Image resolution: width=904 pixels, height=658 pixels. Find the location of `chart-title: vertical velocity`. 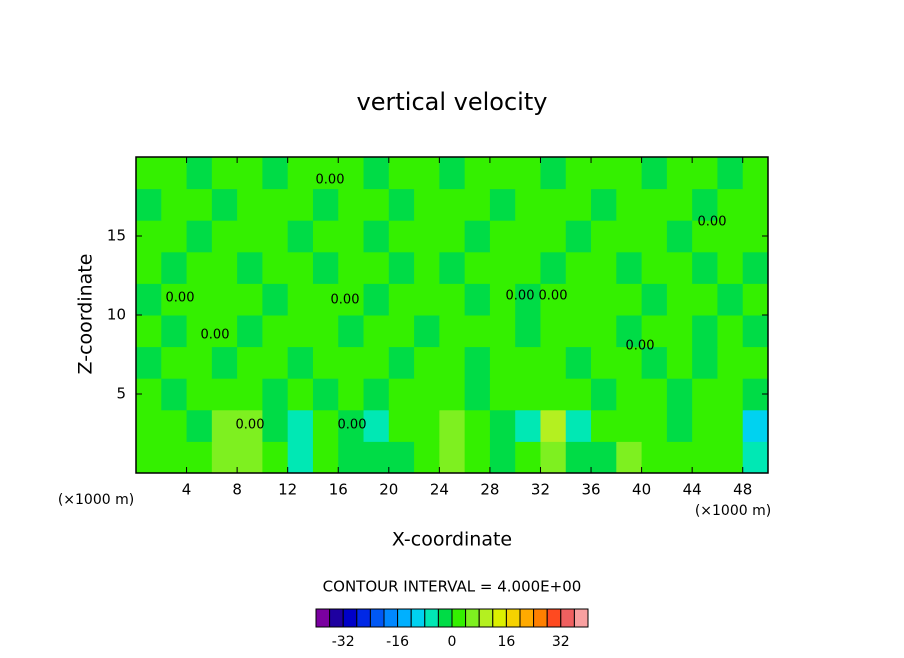

chart-title: vertical velocity is located at coordinates (452, 102).